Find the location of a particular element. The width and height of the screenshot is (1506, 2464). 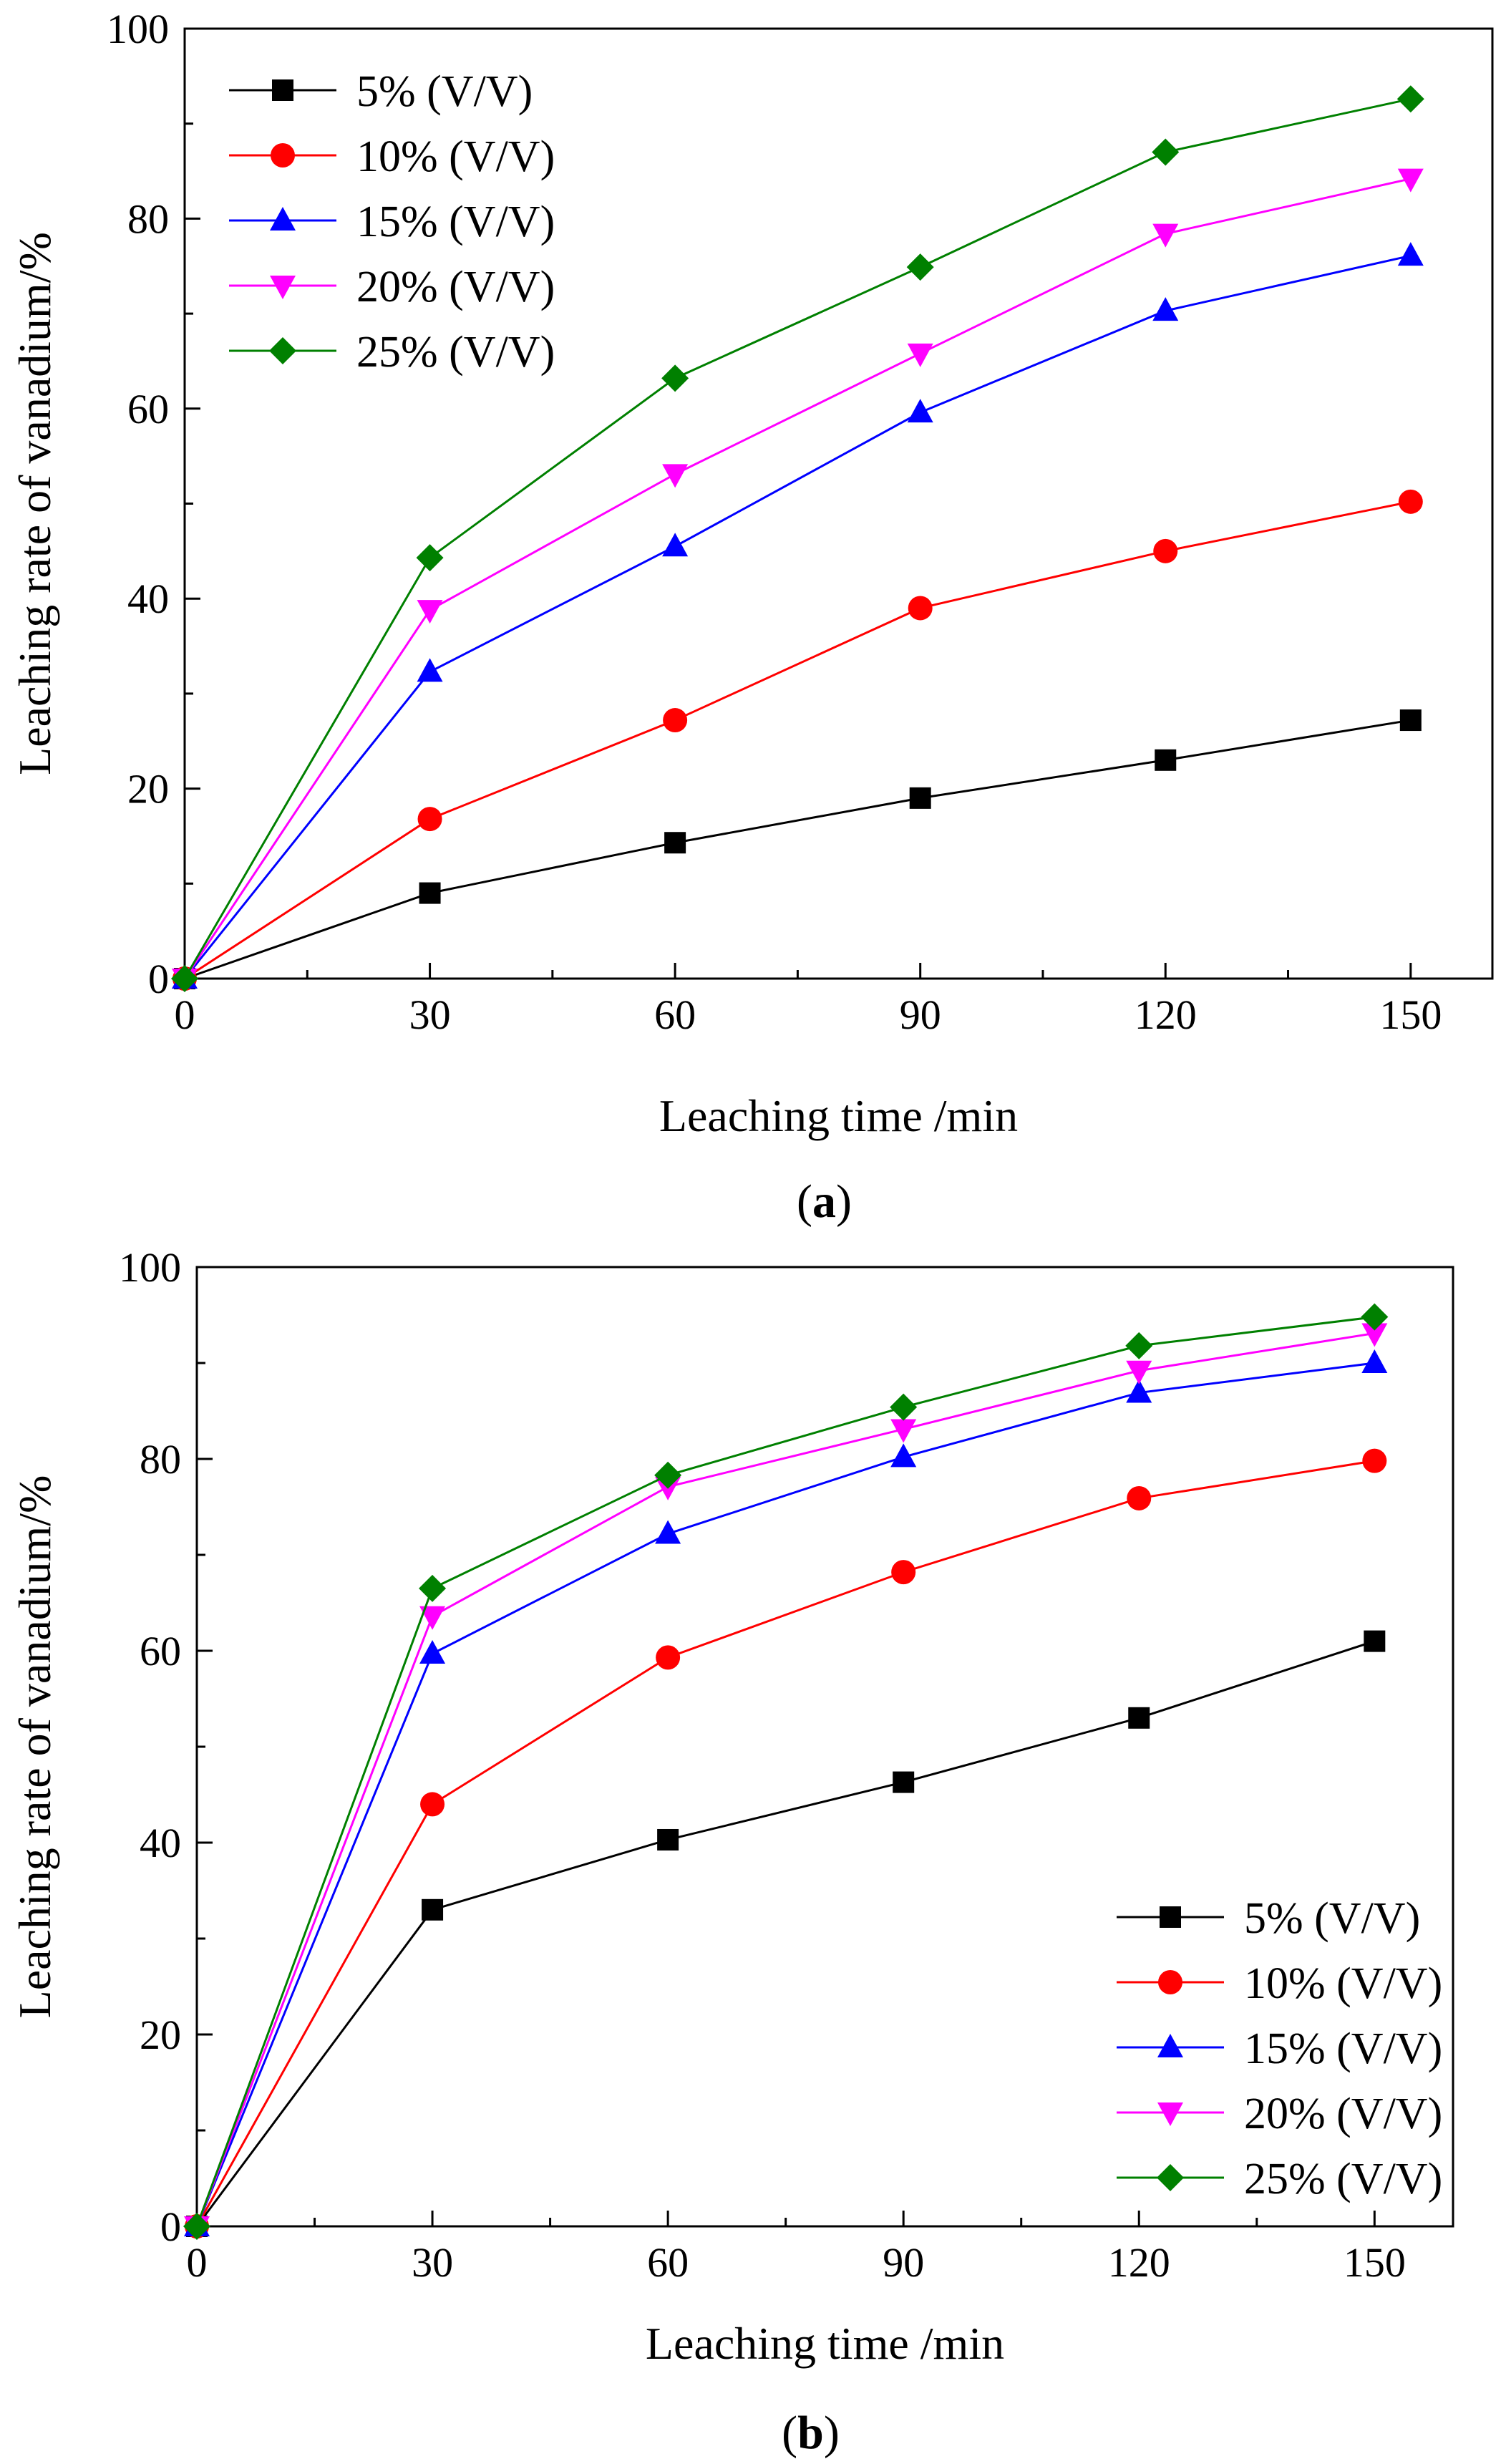

legend-item: 25% (V/V) is located at coordinates (392, 352).